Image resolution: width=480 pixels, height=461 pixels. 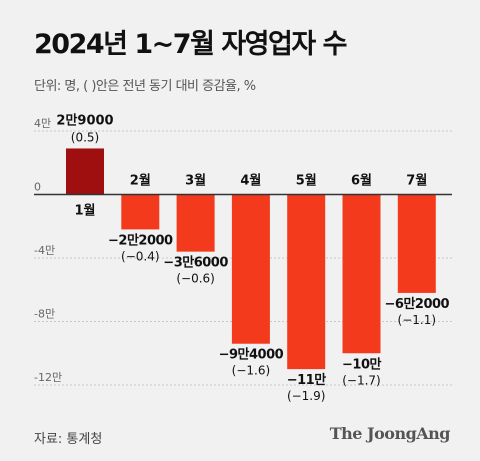 What do you see at coordinates (42, 123) in the screenshot?
I see `y-tick-label: 4만` at bounding box center [42, 123].